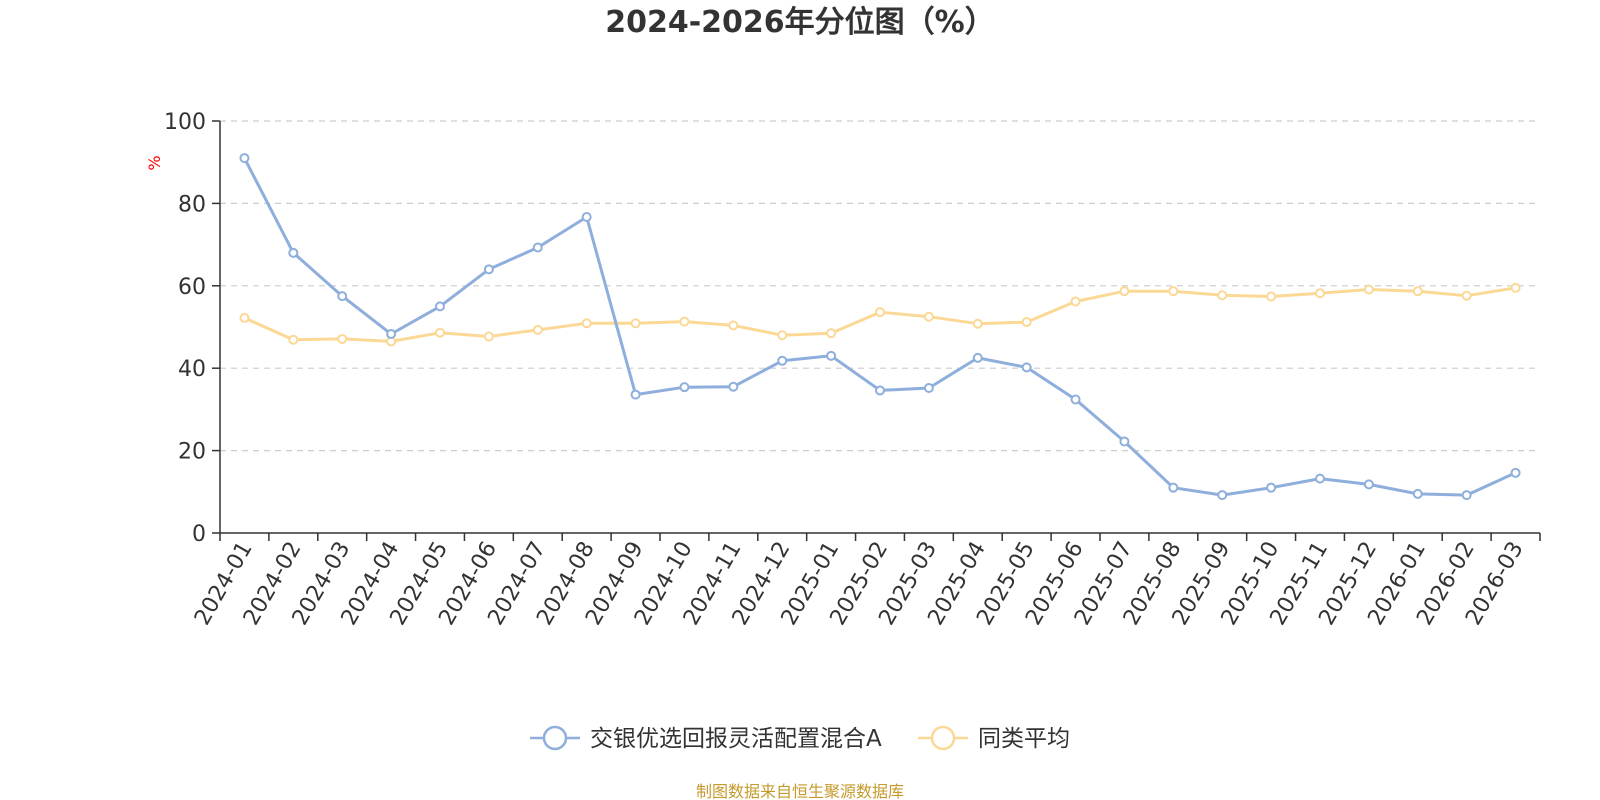 The width and height of the screenshot is (1600, 800). Describe the element at coordinates (154, 162) in the screenshot. I see `y-axis-unit-label: %` at that location.